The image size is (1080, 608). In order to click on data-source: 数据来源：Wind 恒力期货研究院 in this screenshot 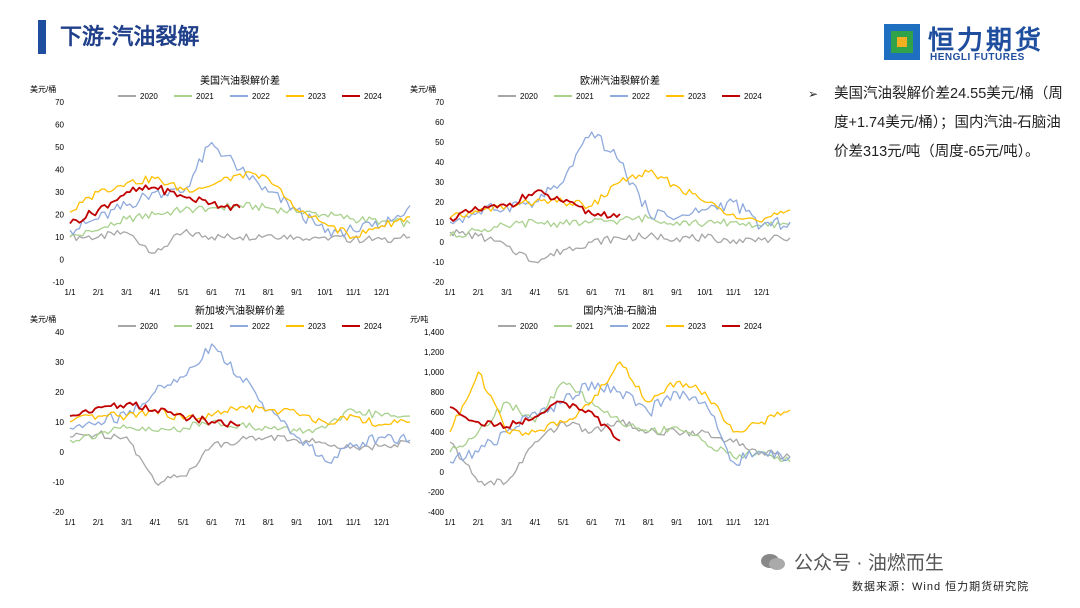, I will do `click(941, 587)`.